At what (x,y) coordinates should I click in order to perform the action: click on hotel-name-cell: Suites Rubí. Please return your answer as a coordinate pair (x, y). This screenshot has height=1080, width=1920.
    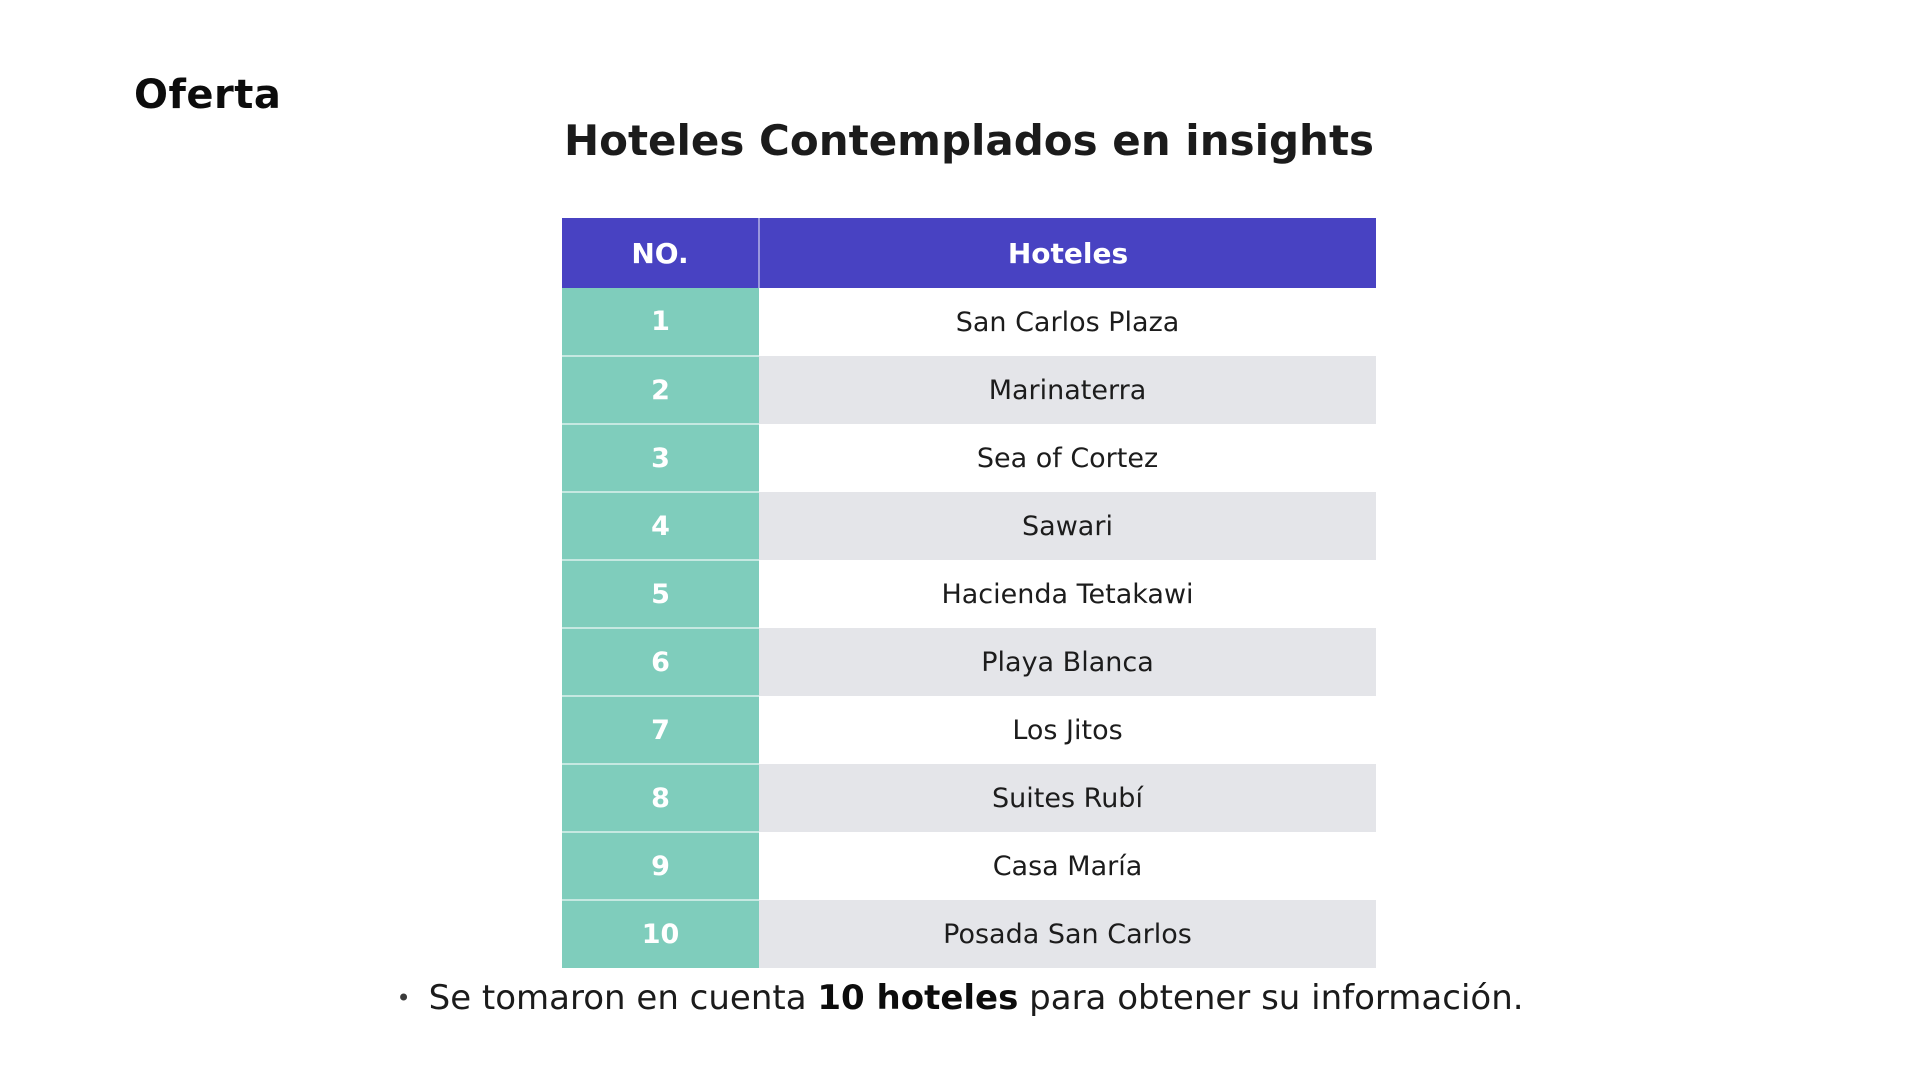
    Looking at the image, I should click on (1067, 798).